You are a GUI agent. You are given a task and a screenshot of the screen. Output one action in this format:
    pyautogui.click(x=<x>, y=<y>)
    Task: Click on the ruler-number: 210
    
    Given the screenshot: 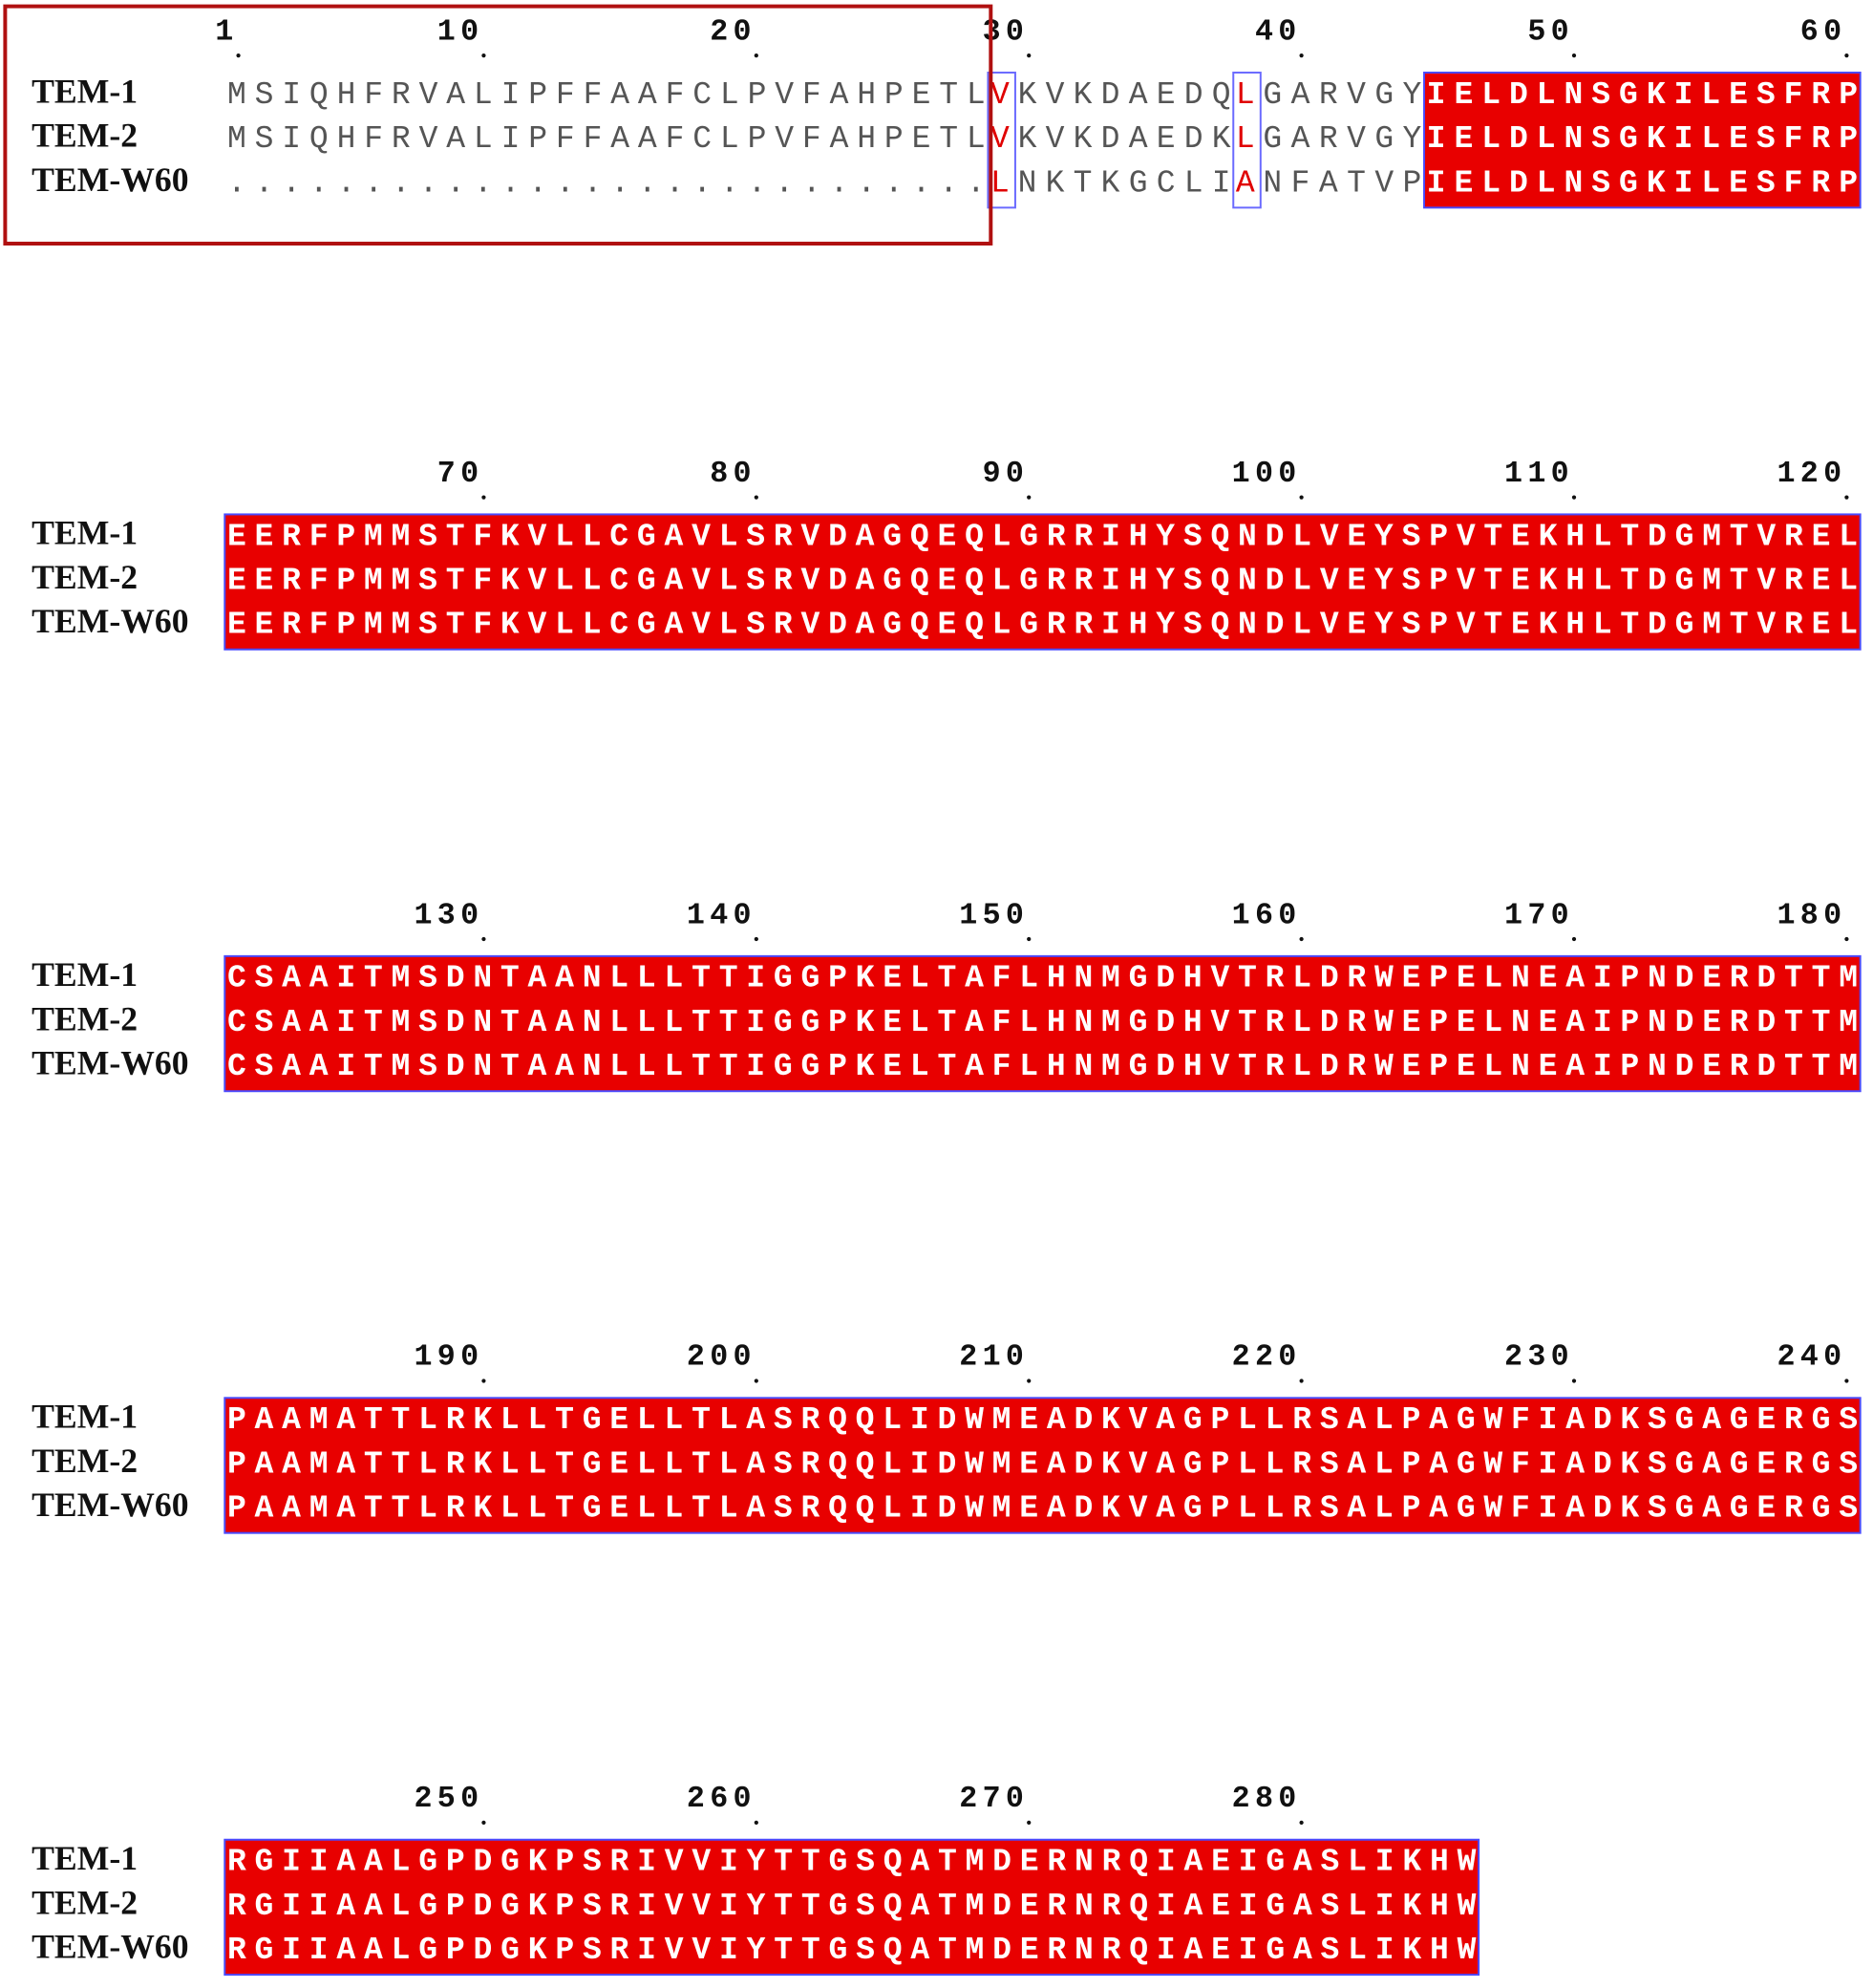 What is the action you would take?
    pyautogui.click(x=994, y=1357)
    